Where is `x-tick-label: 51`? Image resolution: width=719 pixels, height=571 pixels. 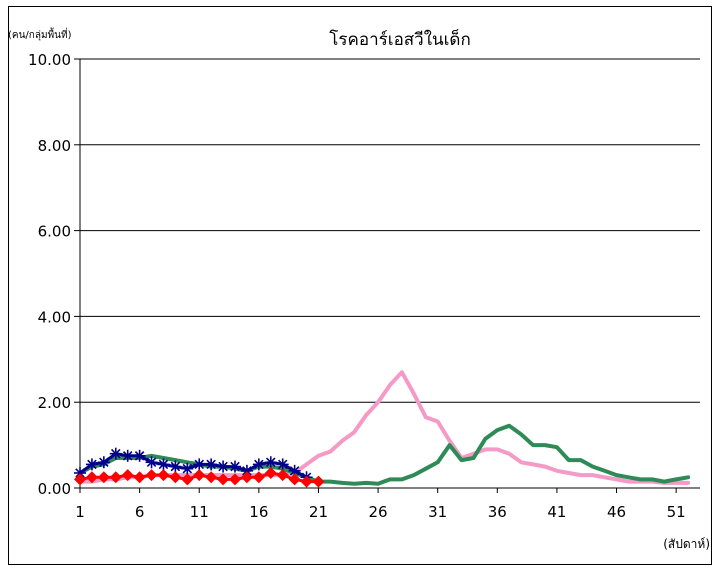 x-tick-label: 51 is located at coordinates (676, 512).